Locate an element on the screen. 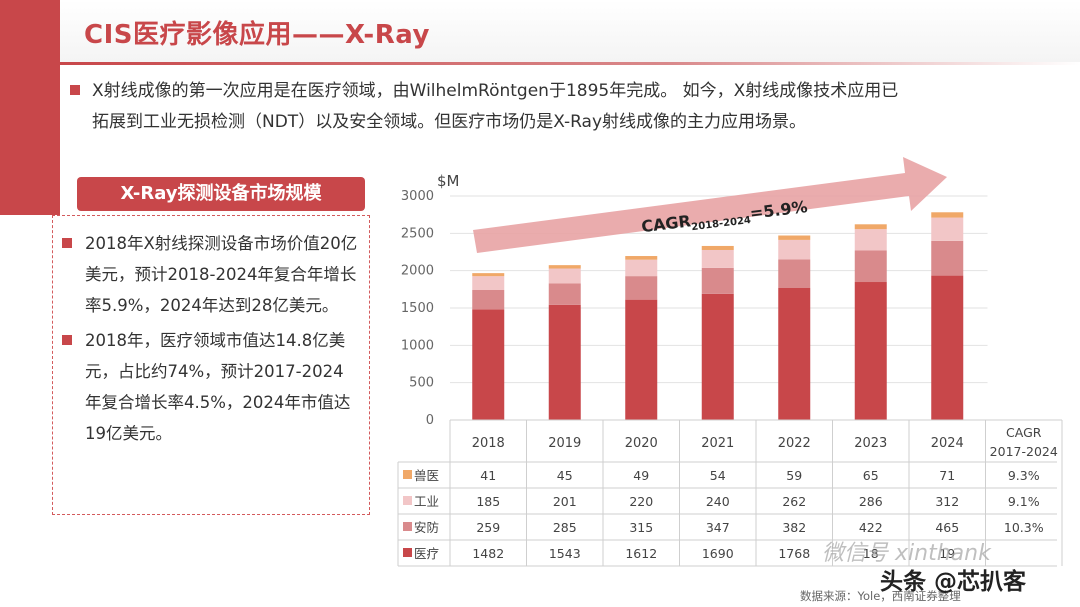 Image resolution: width=1080 pixels, height=607 pixels. data-label: 185 is located at coordinates (488, 501).